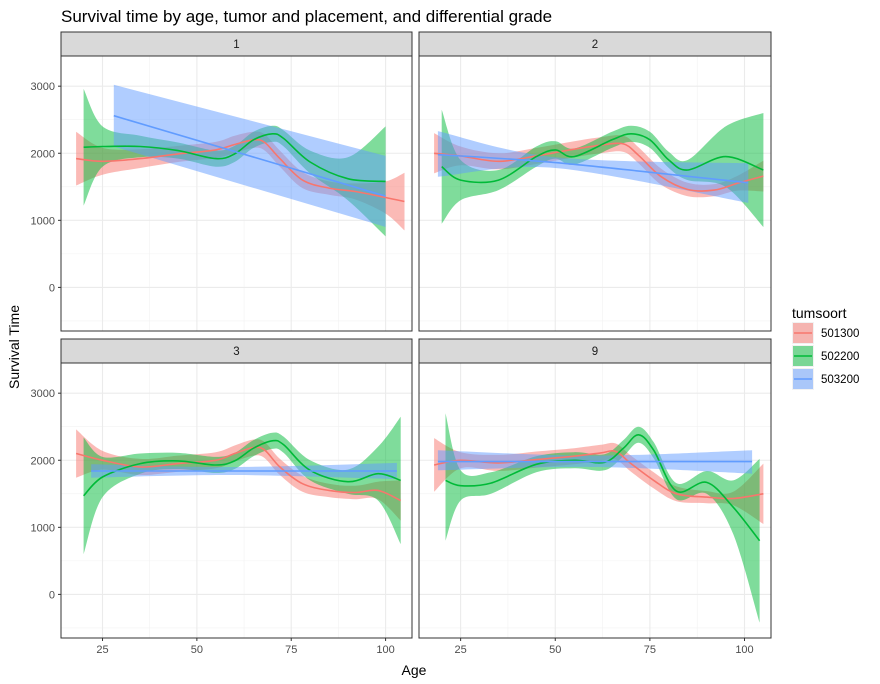  What do you see at coordinates (14, 347) in the screenshot?
I see `y-axis-title: Survival Time` at bounding box center [14, 347].